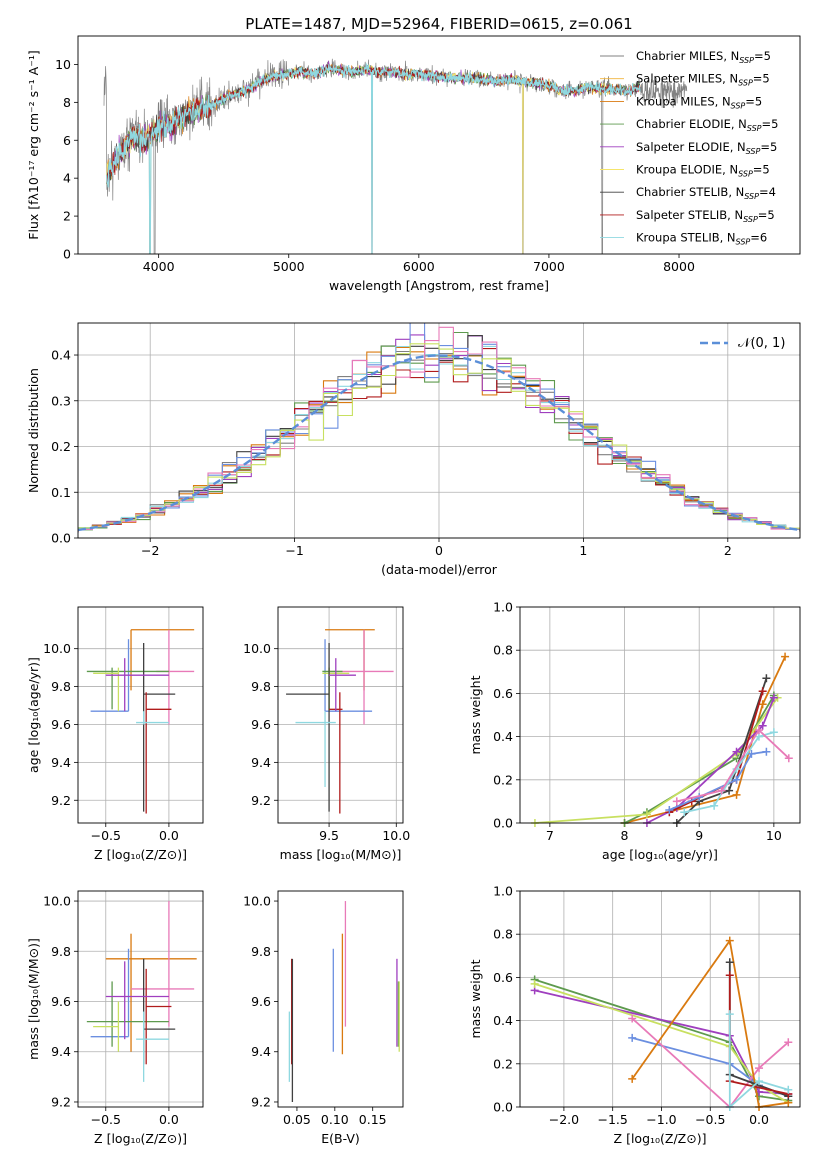 Image resolution: width=819 pixels, height=1170 pixels. What do you see at coordinates (503, 977) in the screenshot?
I see `y-tick-label: 0.6` at bounding box center [503, 977].